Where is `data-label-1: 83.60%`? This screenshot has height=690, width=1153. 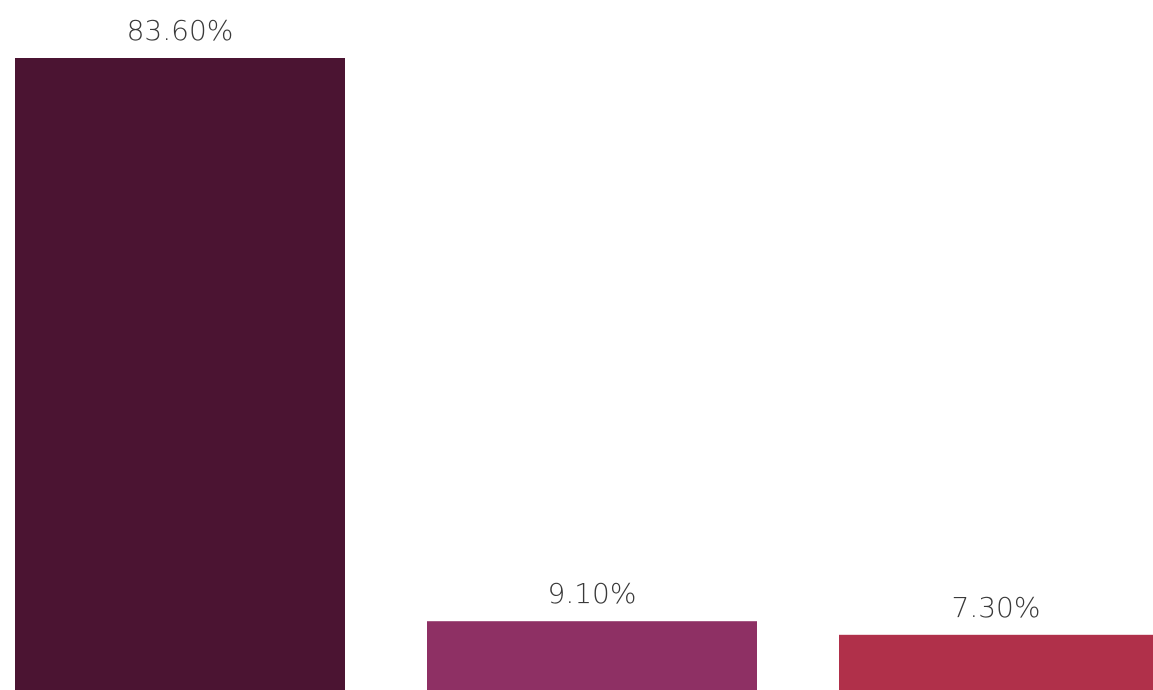 data-label-1: 83.60% is located at coordinates (180, 30).